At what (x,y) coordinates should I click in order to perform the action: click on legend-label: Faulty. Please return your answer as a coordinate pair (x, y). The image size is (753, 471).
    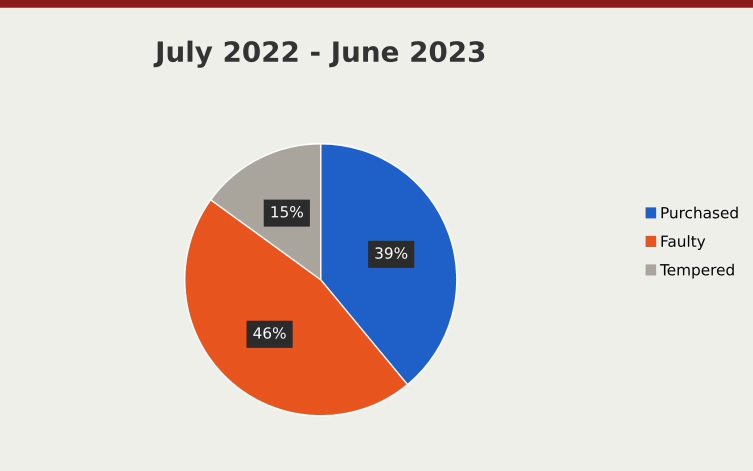
    Looking at the image, I should click on (684, 242).